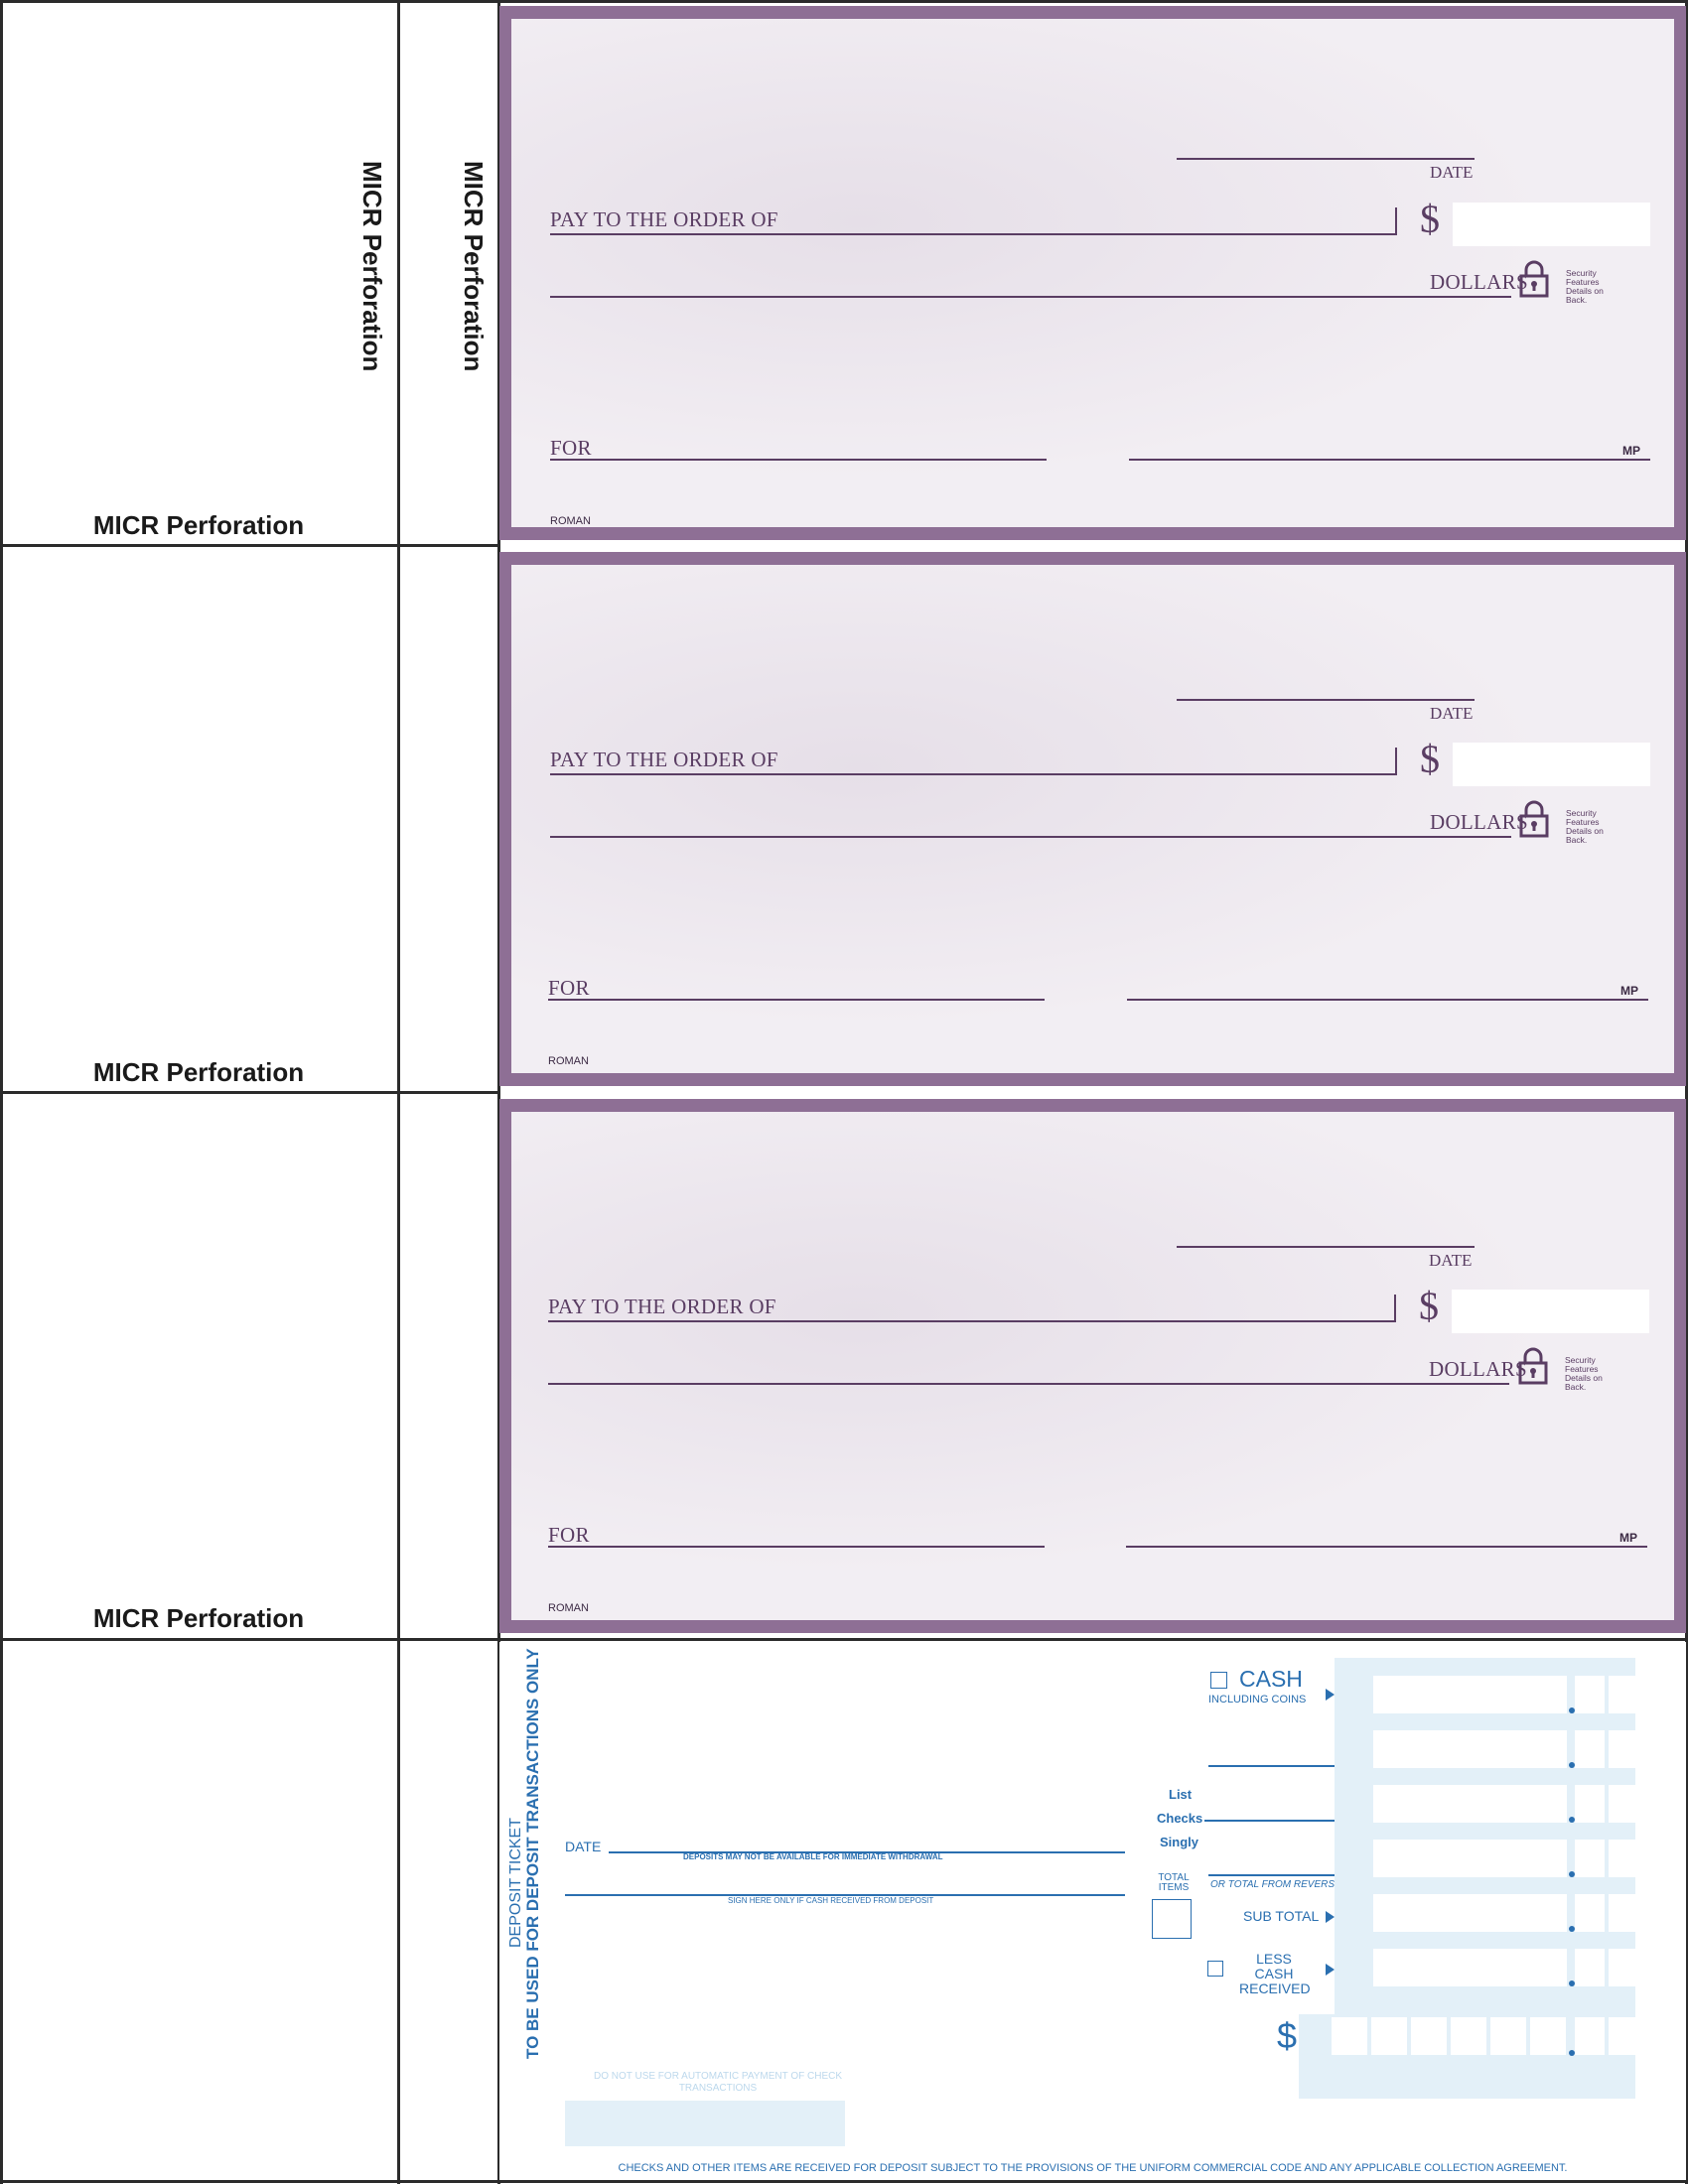 Image resolution: width=1688 pixels, height=2184 pixels. What do you see at coordinates (705, 2123) in the screenshot?
I see `encoding-box` at bounding box center [705, 2123].